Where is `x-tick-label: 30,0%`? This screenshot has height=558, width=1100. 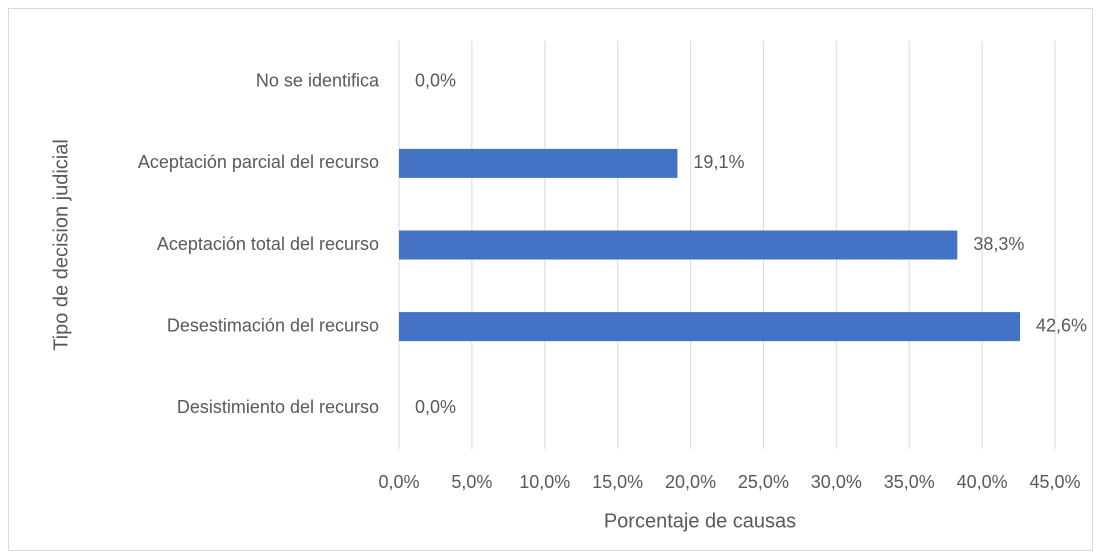
x-tick-label: 30,0% is located at coordinates (836, 482).